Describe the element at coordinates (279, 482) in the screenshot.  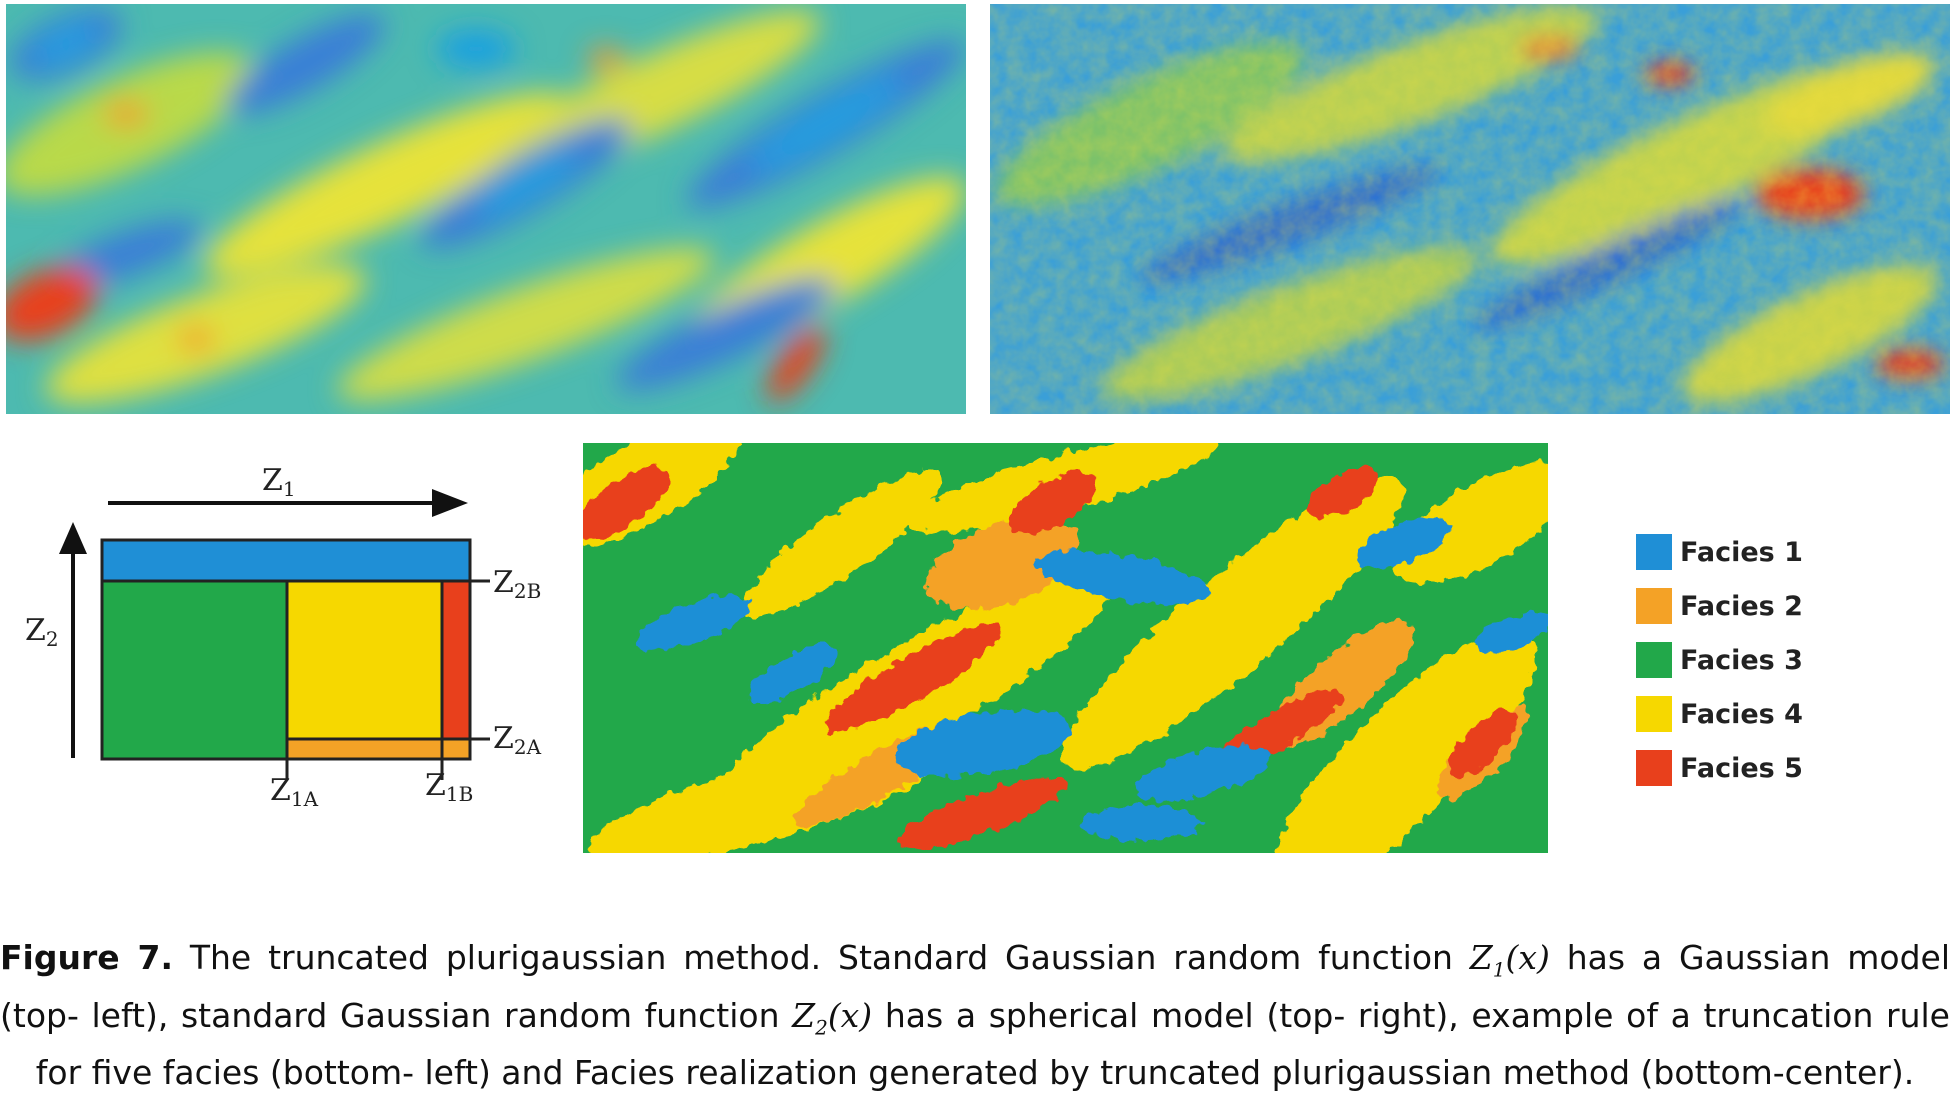
I see `z1-axis-label: Z1` at that location.